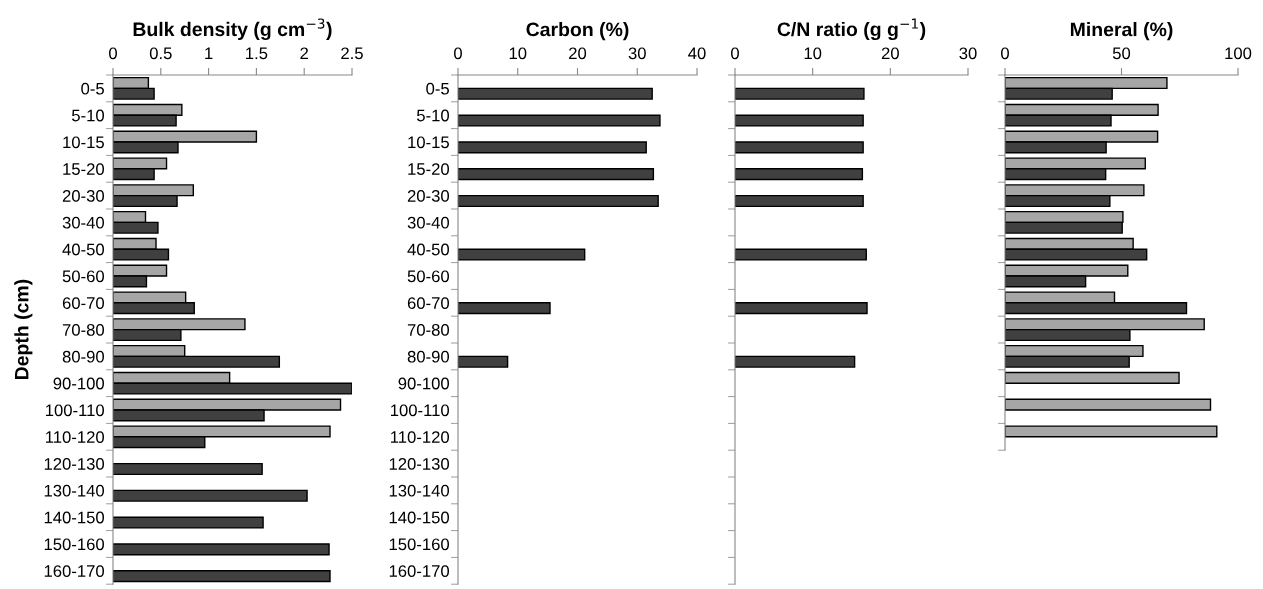 The width and height of the screenshot is (1263, 589). Describe the element at coordinates (352, 53) in the screenshot. I see `x-tick-label: 2.5` at that location.